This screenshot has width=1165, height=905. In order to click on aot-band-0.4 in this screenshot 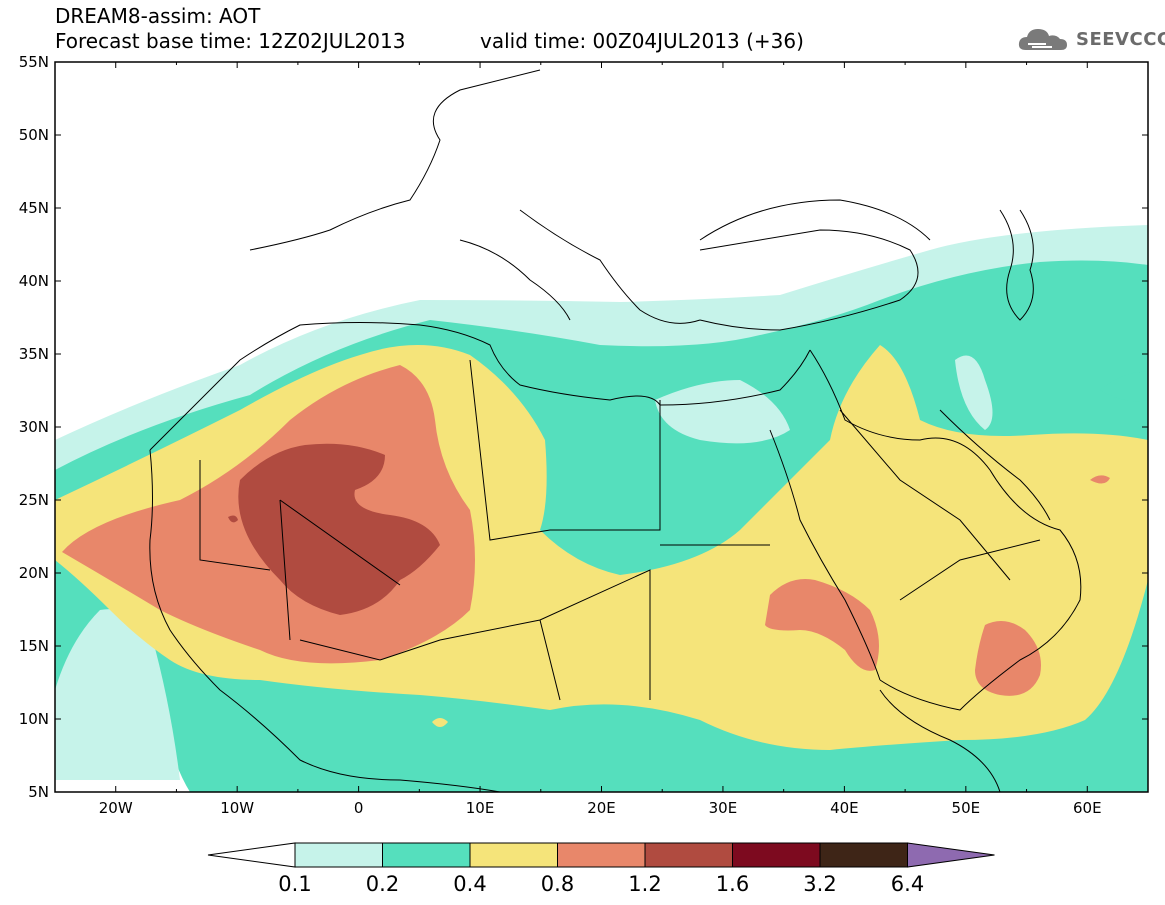, I will do `click(1124, 386)`.